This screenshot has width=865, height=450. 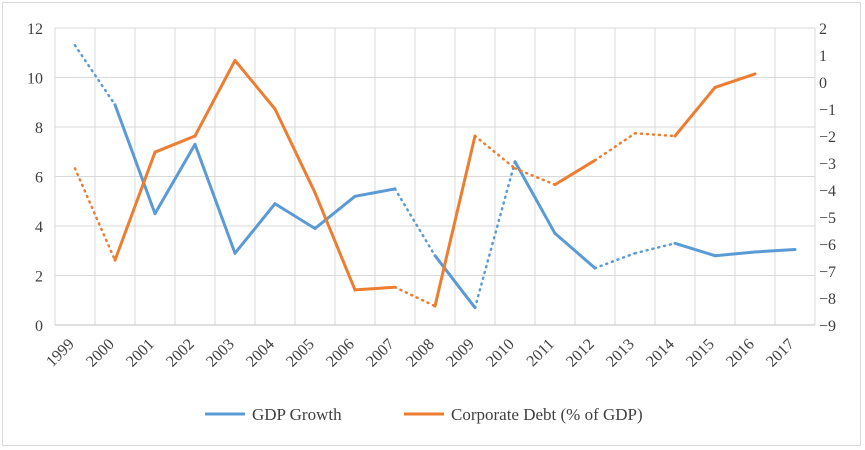 I want to click on x-tick-label: 2000, so click(x=100, y=353).